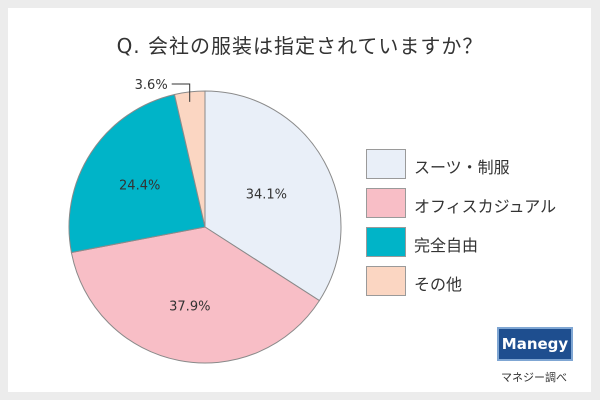 This screenshot has height=400, width=600. I want to click on pie-slice-suit, so click(273, 196).